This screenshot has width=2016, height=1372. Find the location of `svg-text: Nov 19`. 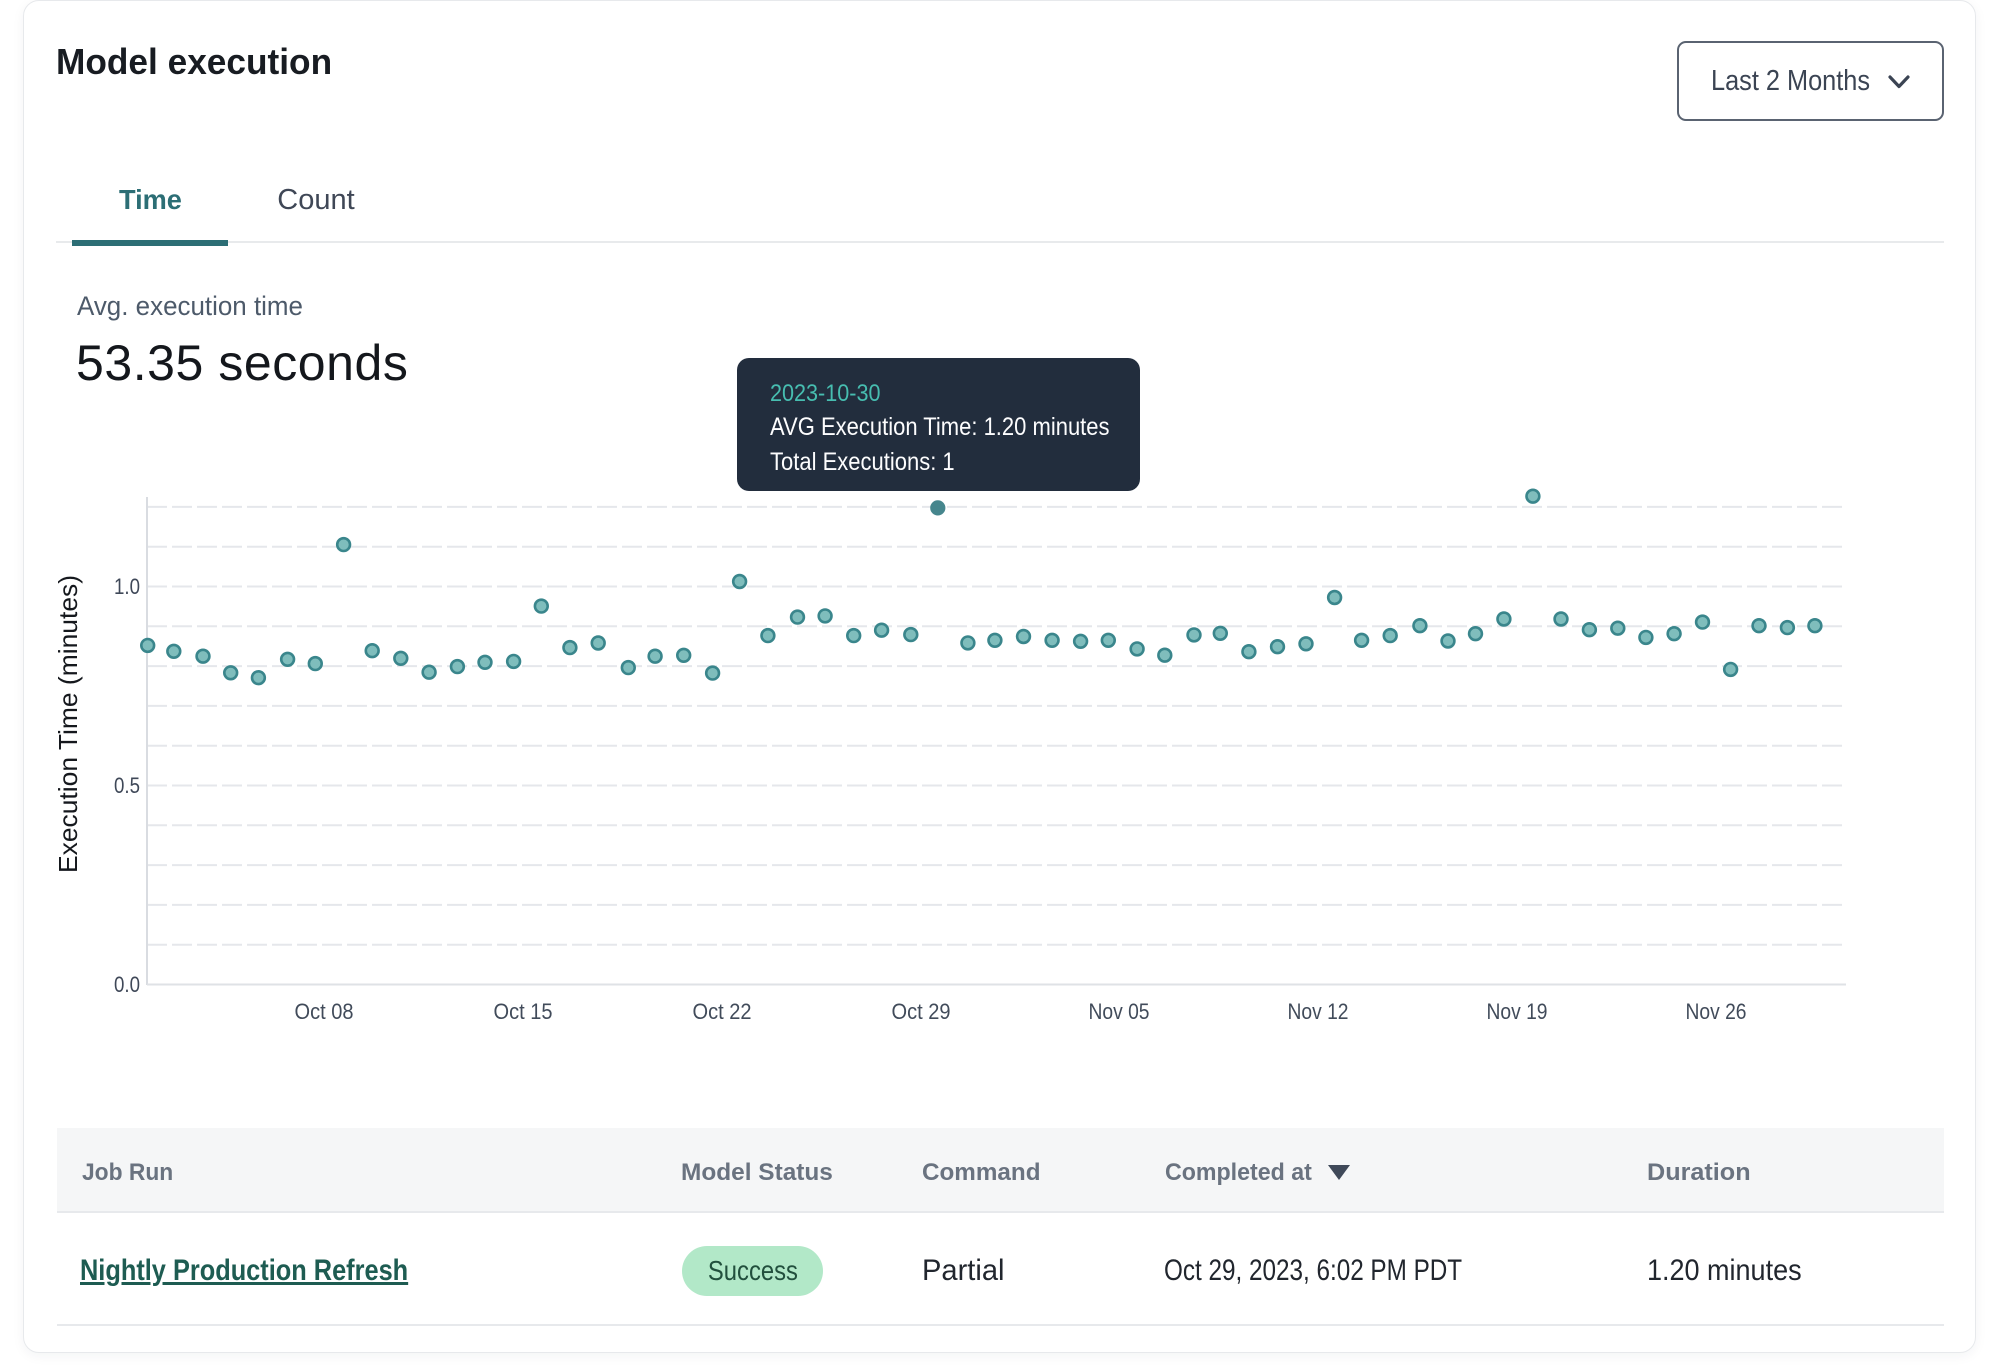

svg-text: Nov 19 is located at coordinates (1517, 1011).